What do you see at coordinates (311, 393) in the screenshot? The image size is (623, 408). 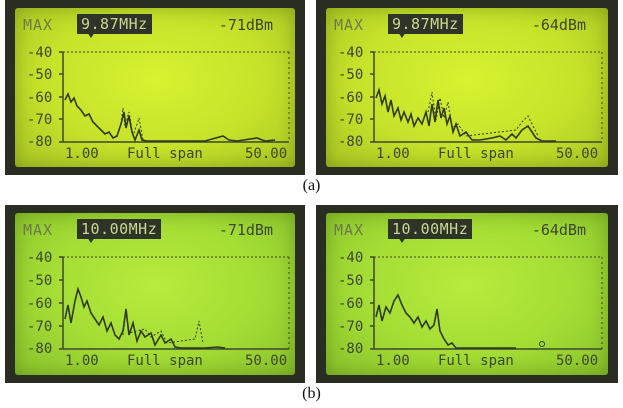 I see `caption-b: (b)` at bounding box center [311, 393].